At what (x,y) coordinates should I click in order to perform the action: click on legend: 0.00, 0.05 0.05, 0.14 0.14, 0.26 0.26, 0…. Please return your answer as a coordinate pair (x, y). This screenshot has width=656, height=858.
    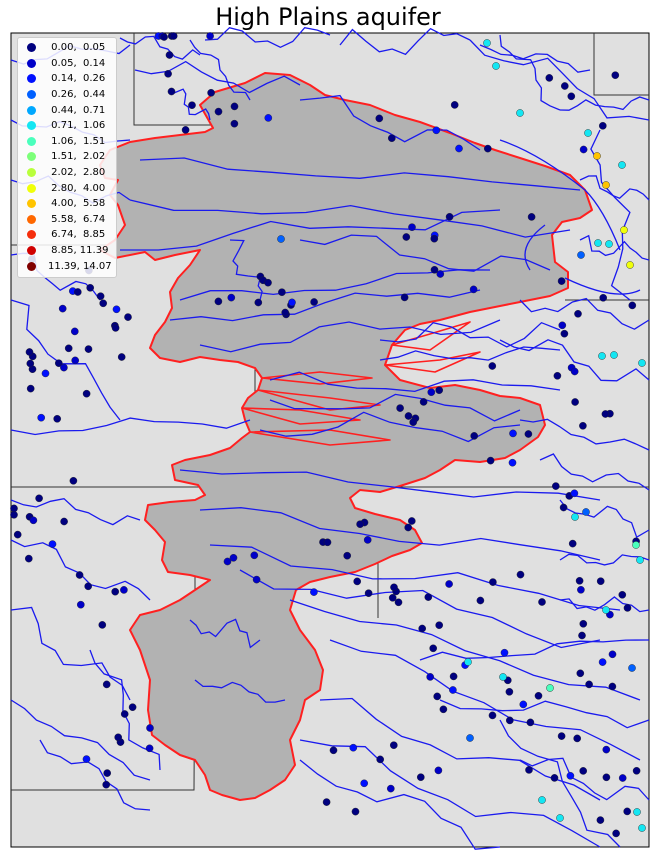
    Looking at the image, I should click on (67, 157).